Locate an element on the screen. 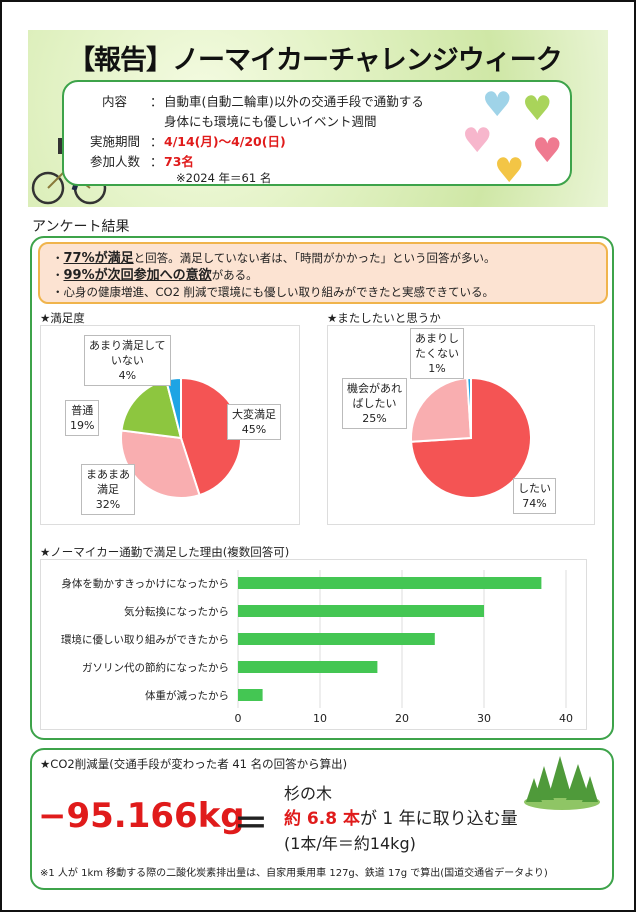  pie-label: まあまあ 満足 32% is located at coordinates (108, 489).